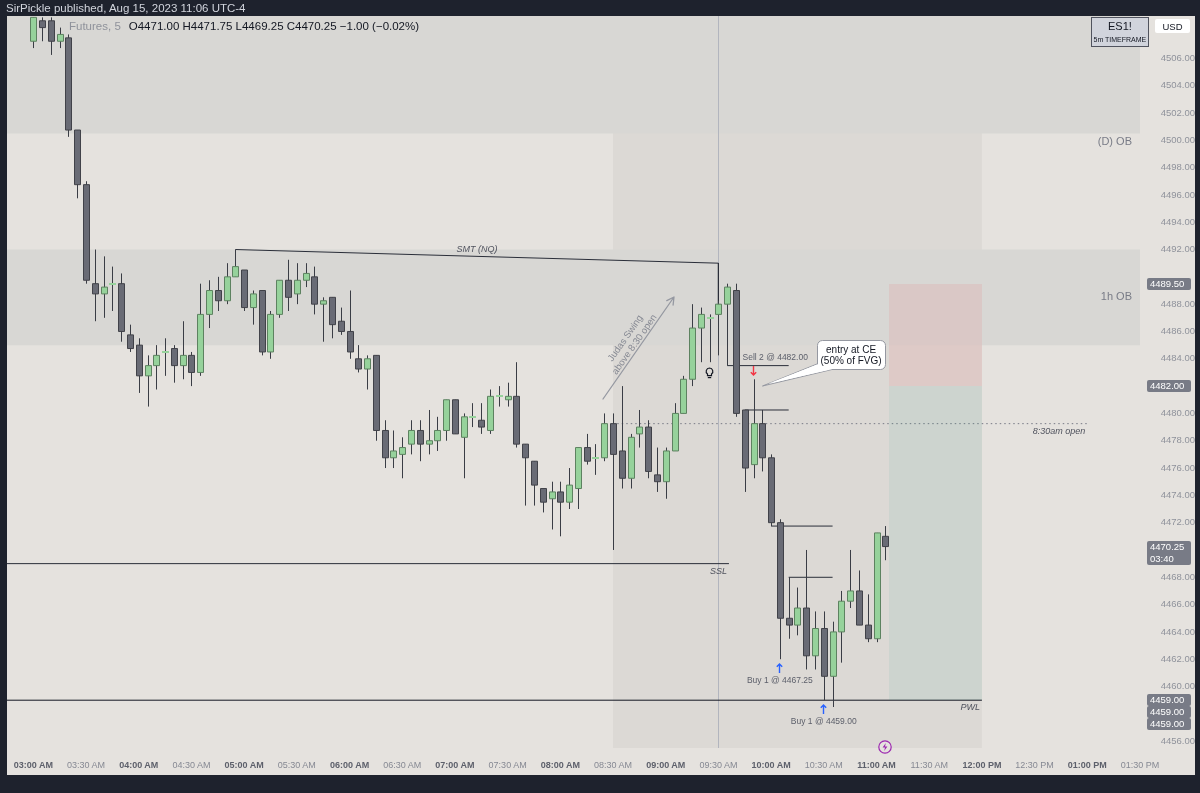  I want to click on y-tick-label: 4462.00, so click(1177, 658).